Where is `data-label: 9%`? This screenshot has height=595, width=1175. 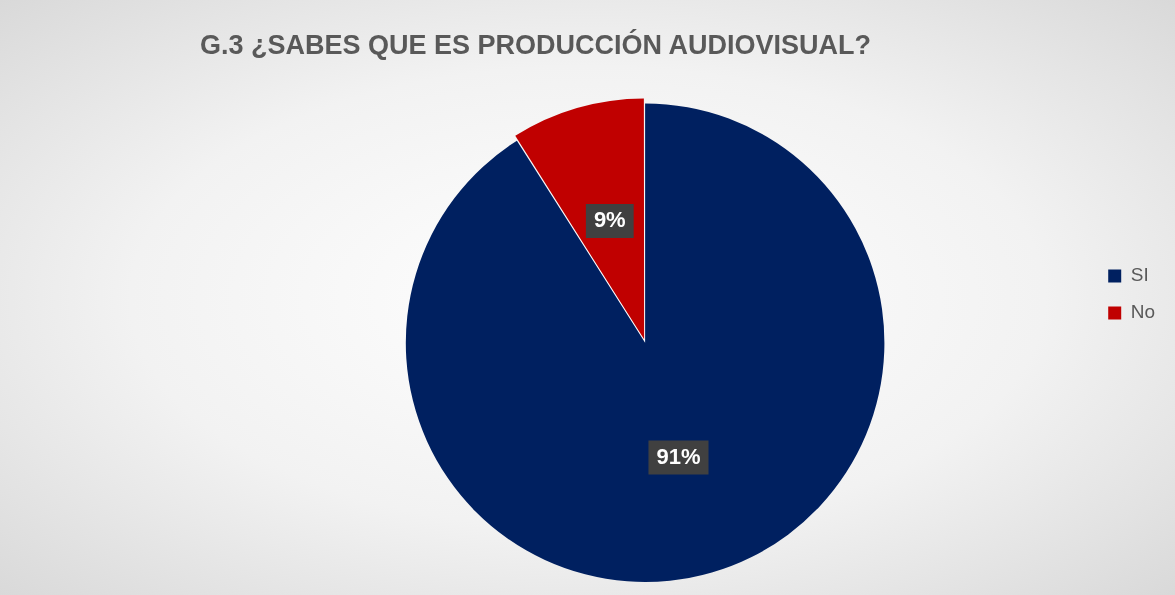
data-label: 9% is located at coordinates (609, 220).